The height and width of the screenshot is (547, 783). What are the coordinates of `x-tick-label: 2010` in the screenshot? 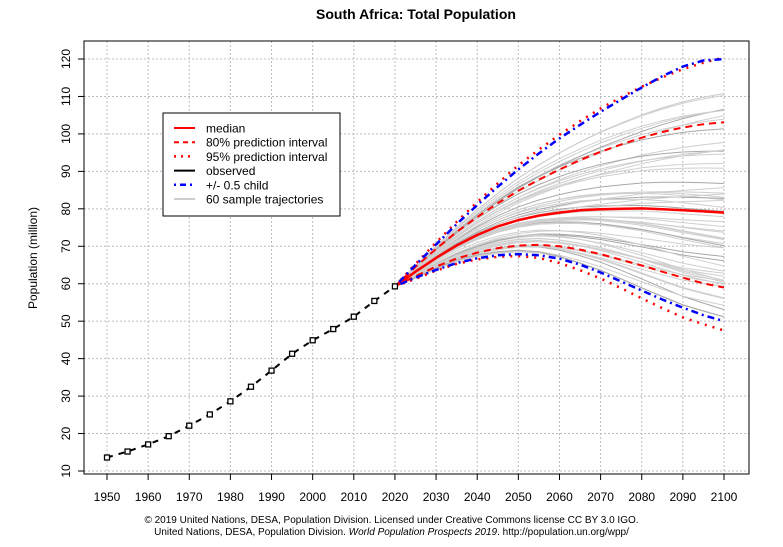 It's located at (353, 497).